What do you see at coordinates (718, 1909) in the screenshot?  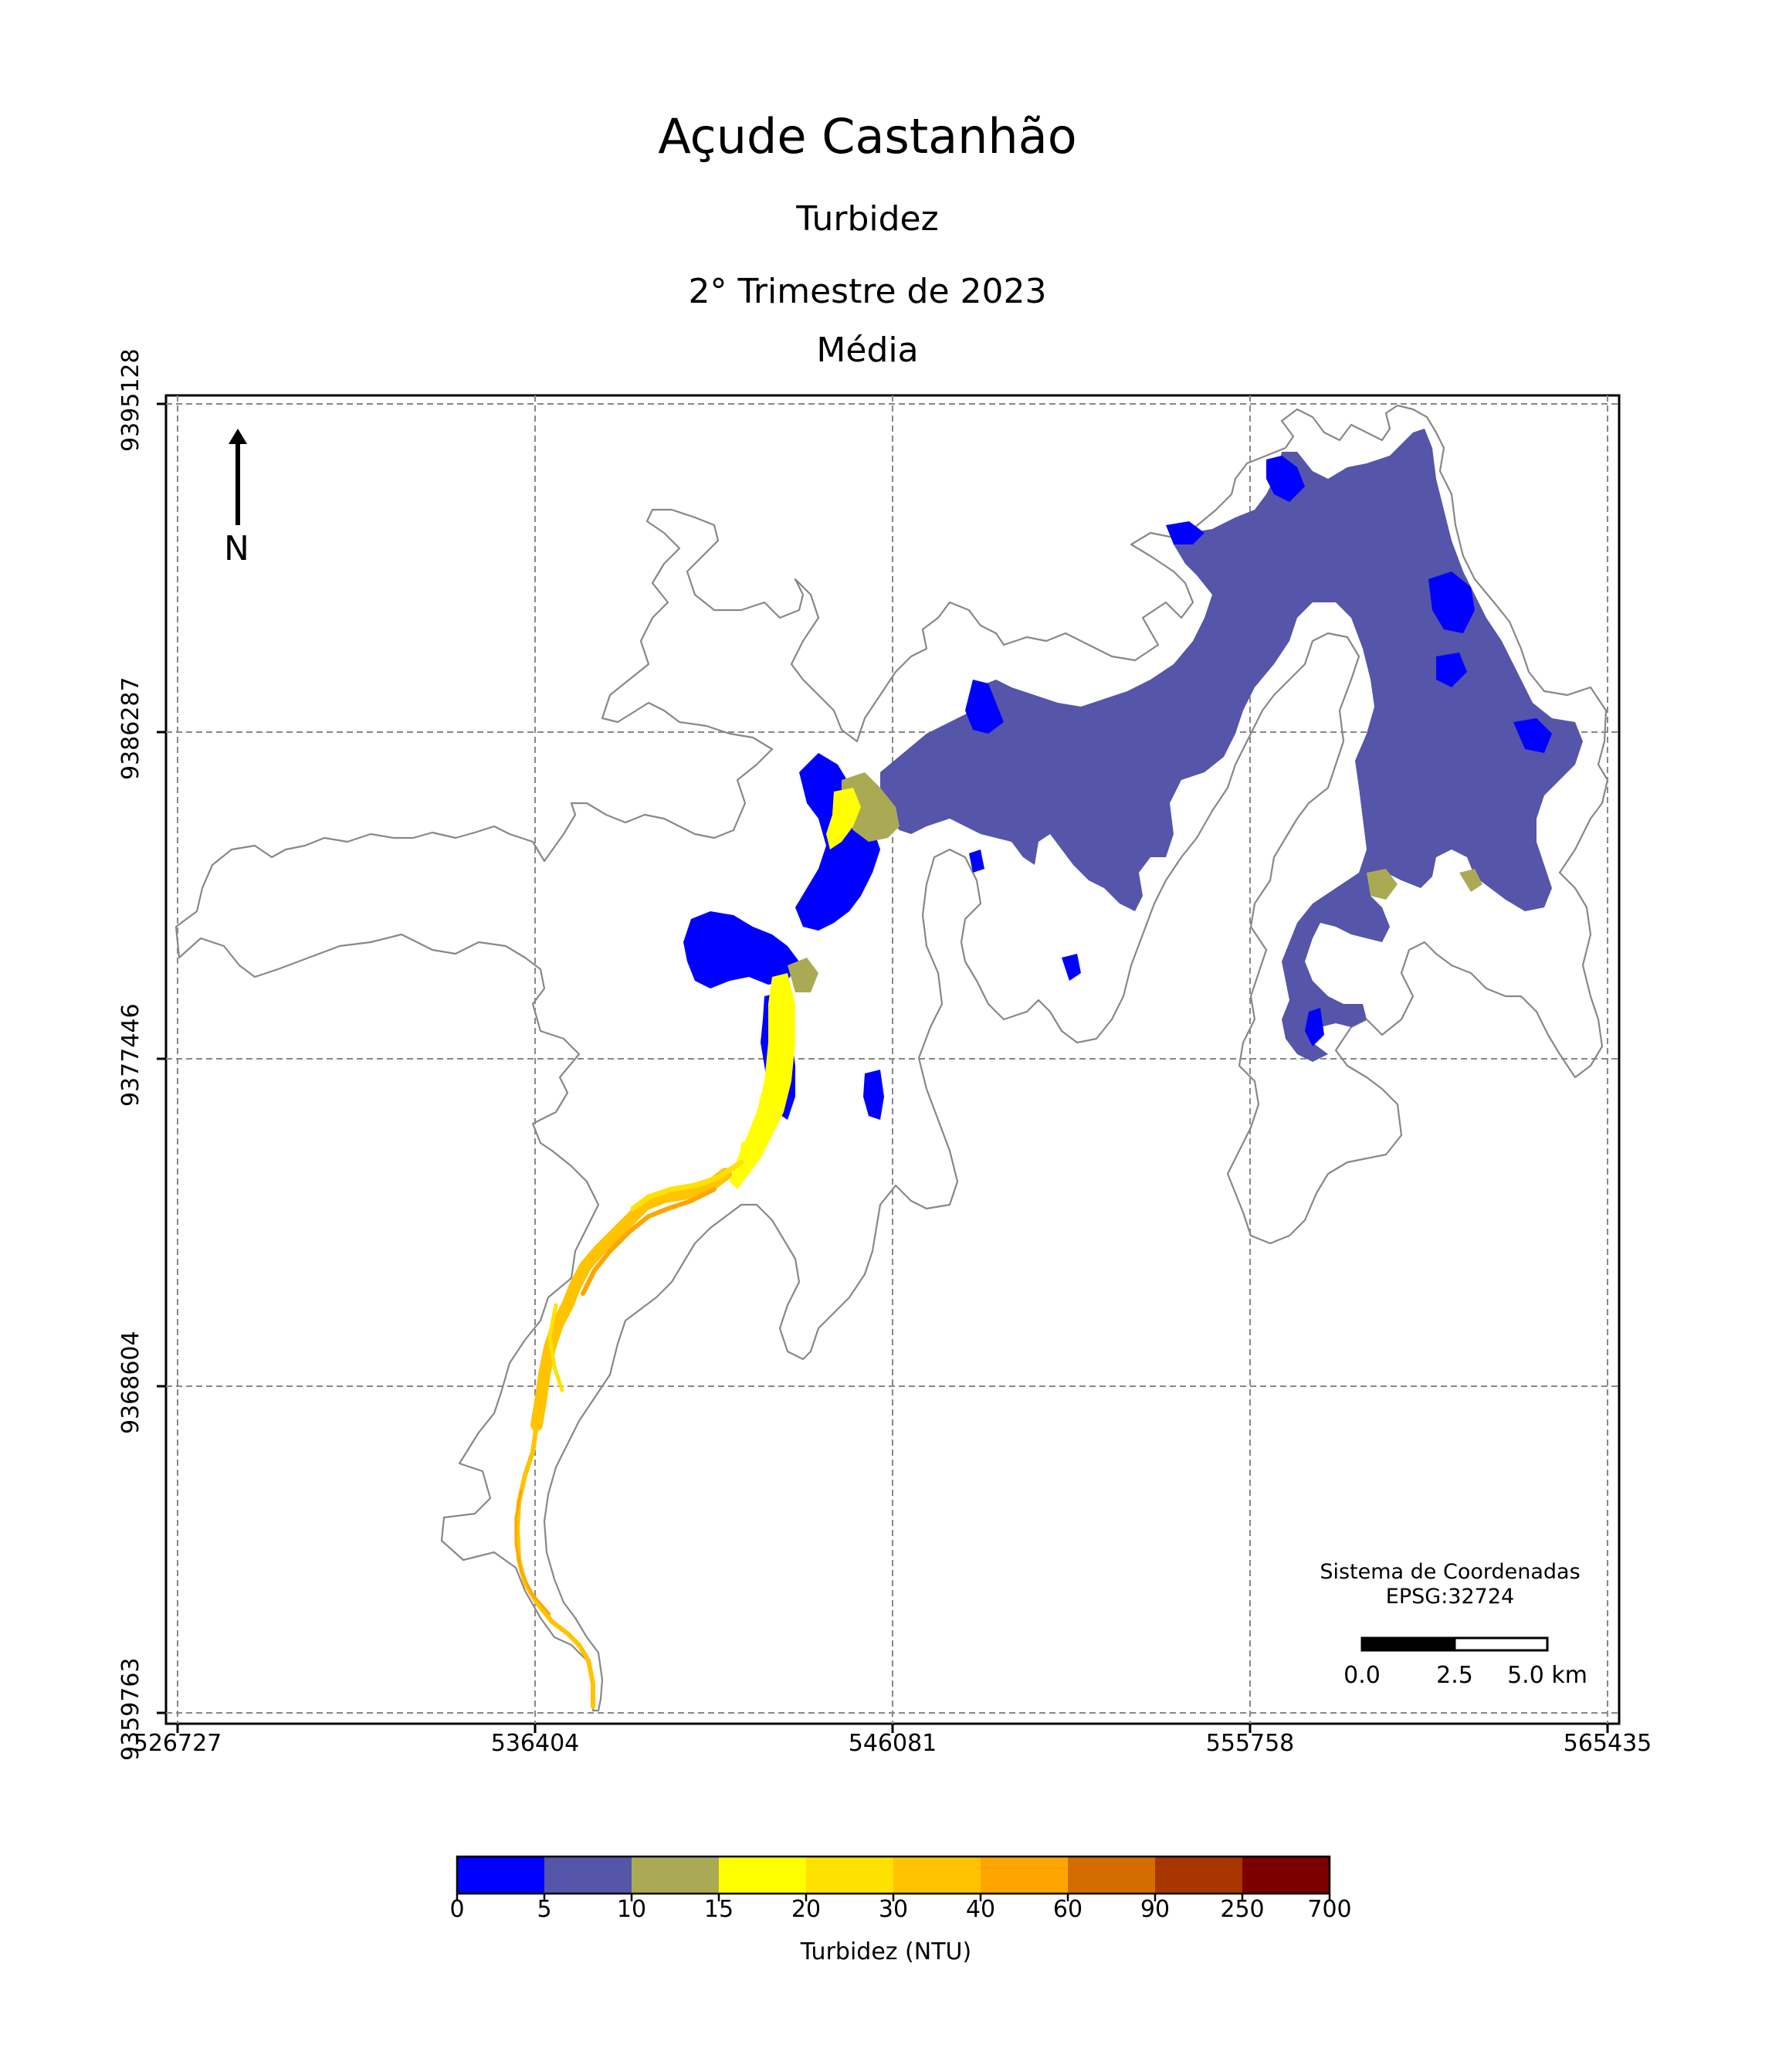 I see `colorbar-tick-label: 15` at bounding box center [718, 1909].